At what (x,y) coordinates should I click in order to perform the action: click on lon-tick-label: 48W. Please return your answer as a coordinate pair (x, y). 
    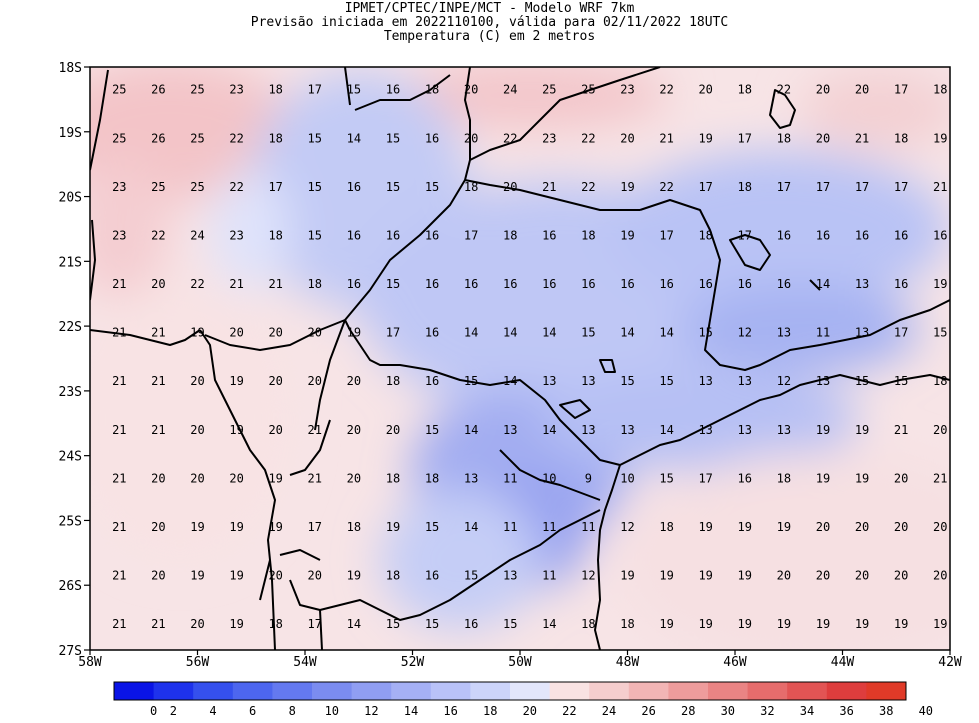
    Looking at the image, I should click on (628, 662).